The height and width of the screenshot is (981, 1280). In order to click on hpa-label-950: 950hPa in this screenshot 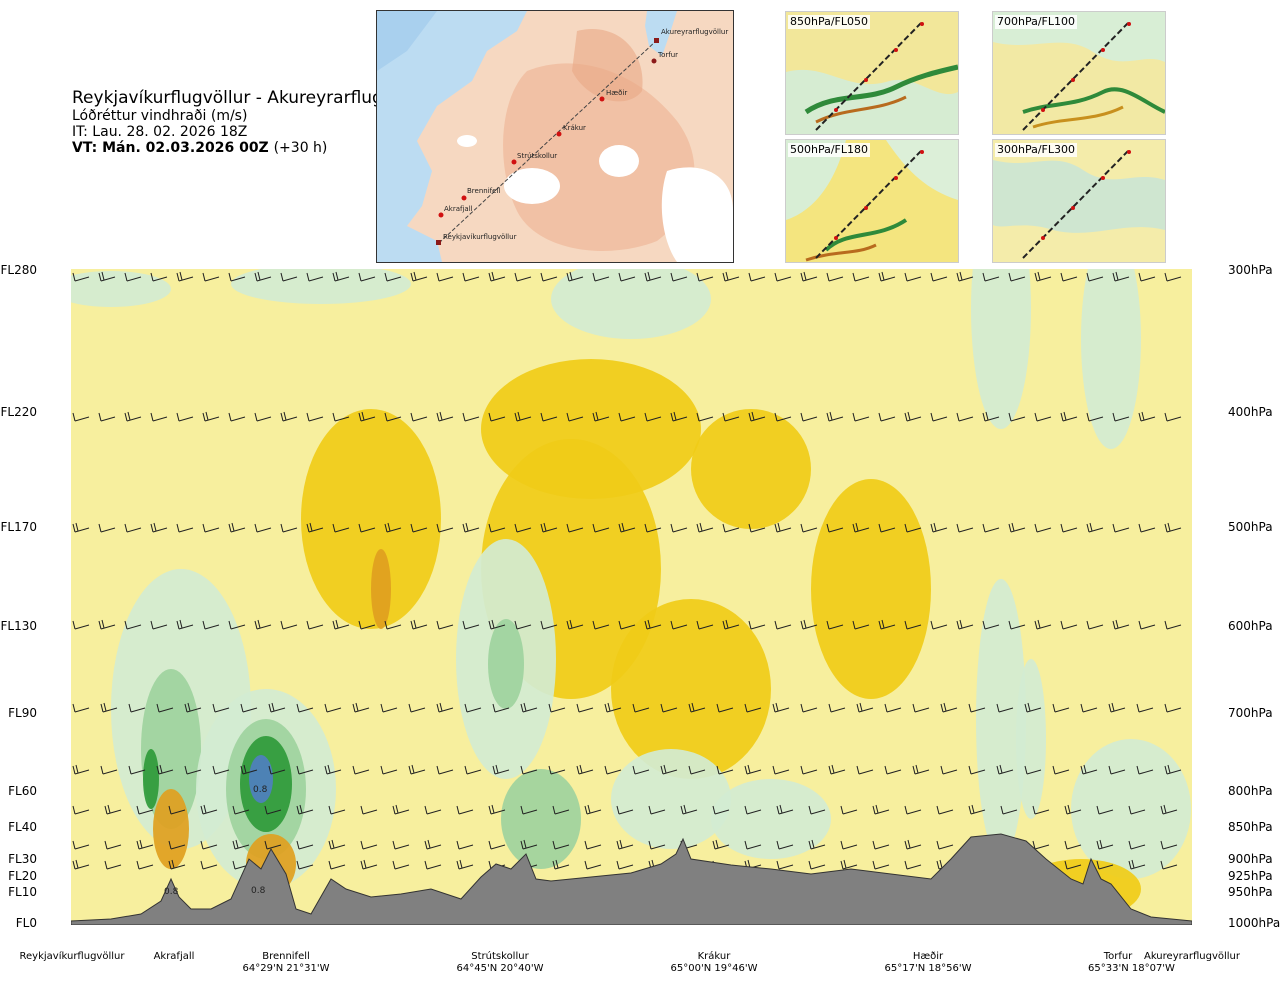, I will do `click(1250, 892)`.